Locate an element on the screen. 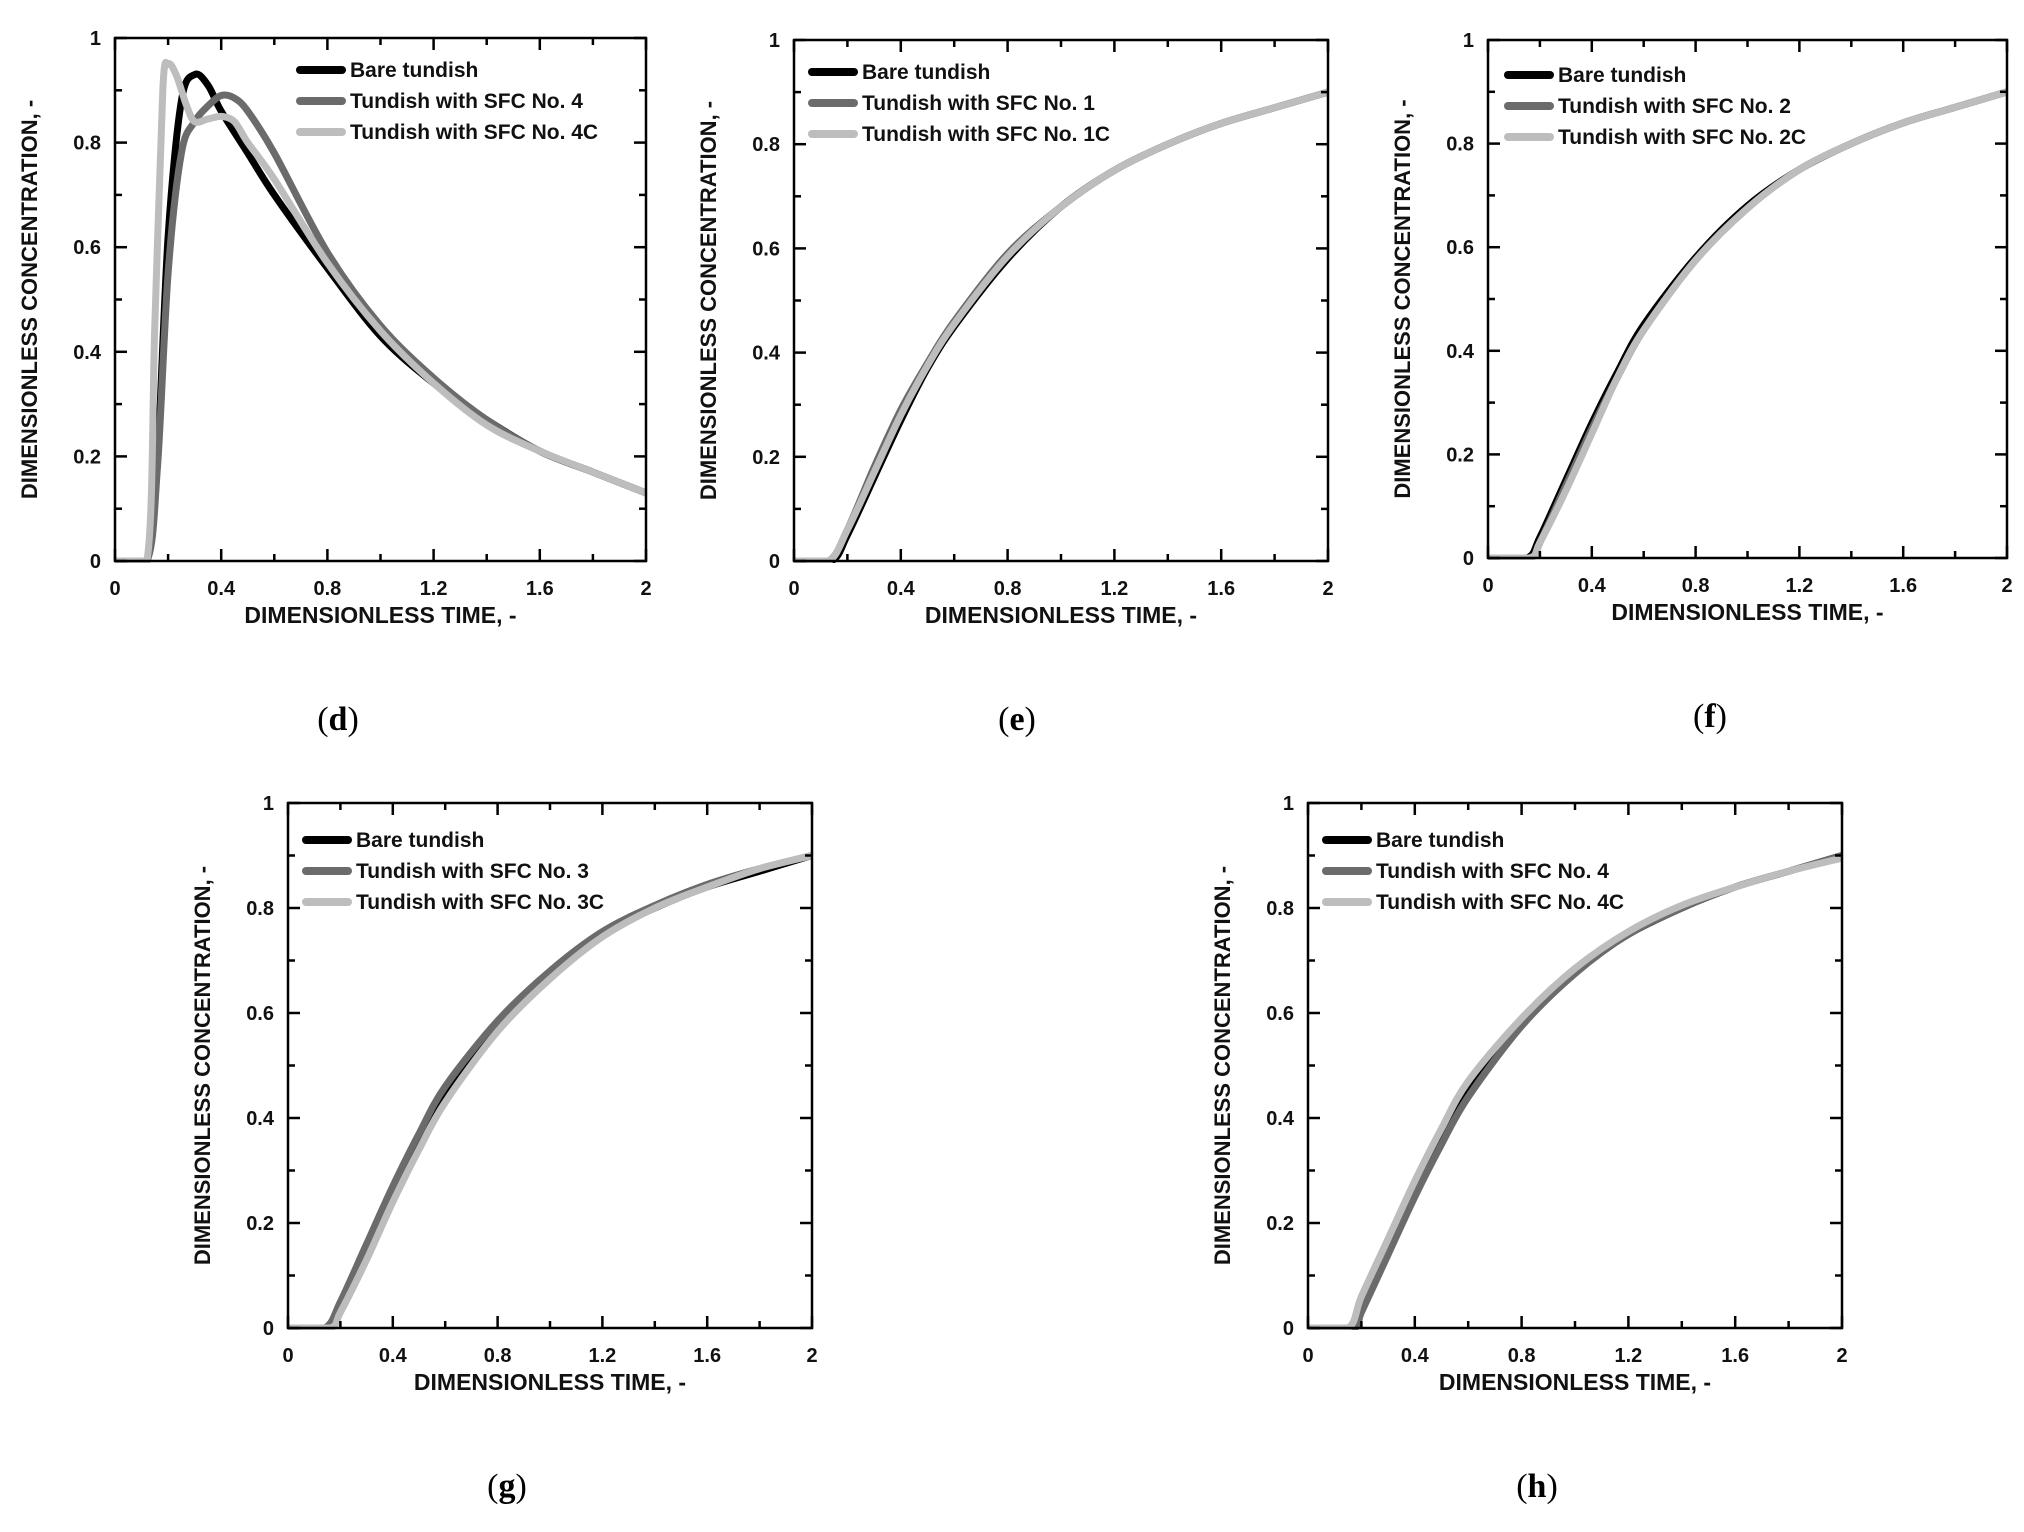  panel-label: (d) is located at coordinates (338, 719).